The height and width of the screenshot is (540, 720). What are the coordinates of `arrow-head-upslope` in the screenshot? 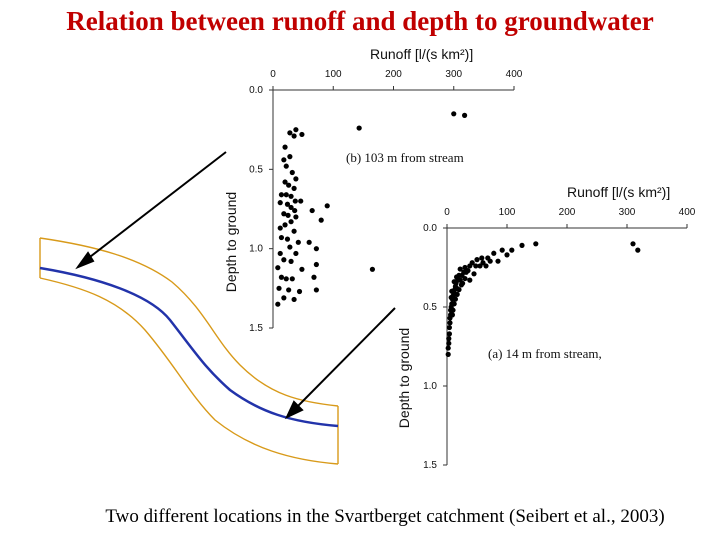 It's located at (85, 260).